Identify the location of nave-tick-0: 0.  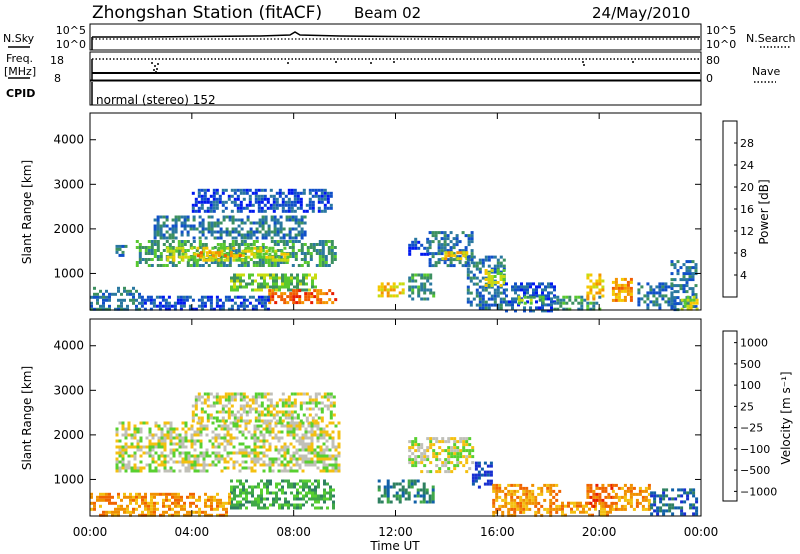
(709, 78).